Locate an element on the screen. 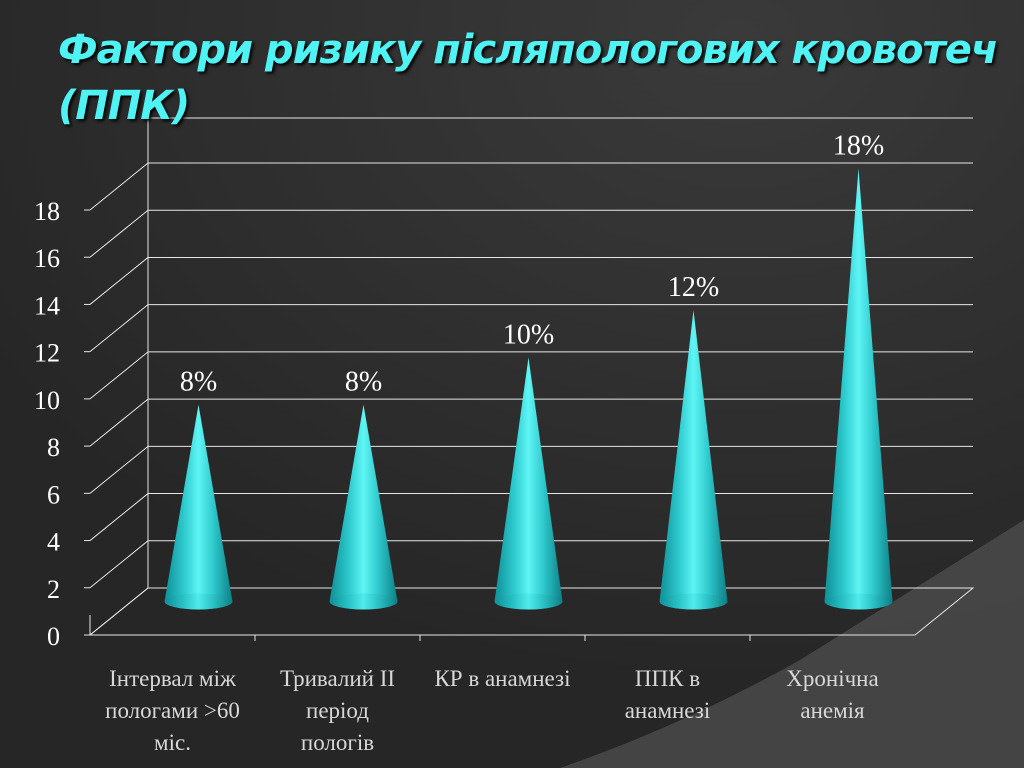 Image resolution: width=1024 pixels, height=768 pixels. data-label: 18% is located at coordinates (858, 146).